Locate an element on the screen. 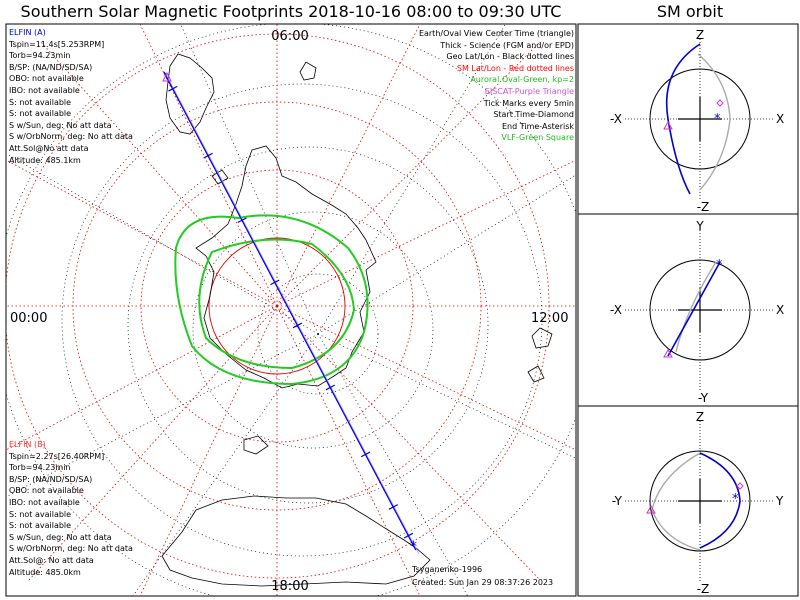 The height and width of the screenshot is (600, 800). mlt-label-top: 06:00 is located at coordinates (289, 36).